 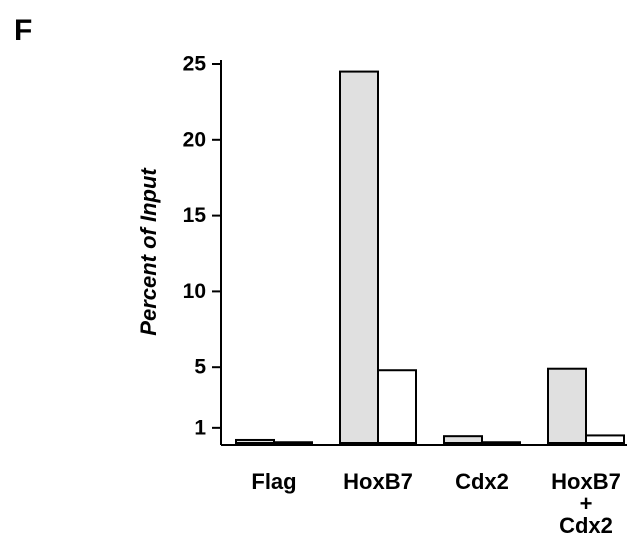 What do you see at coordinates (23, 30) in the screenshot?
I see `panel-label: F` at bounding box center [23, 30].